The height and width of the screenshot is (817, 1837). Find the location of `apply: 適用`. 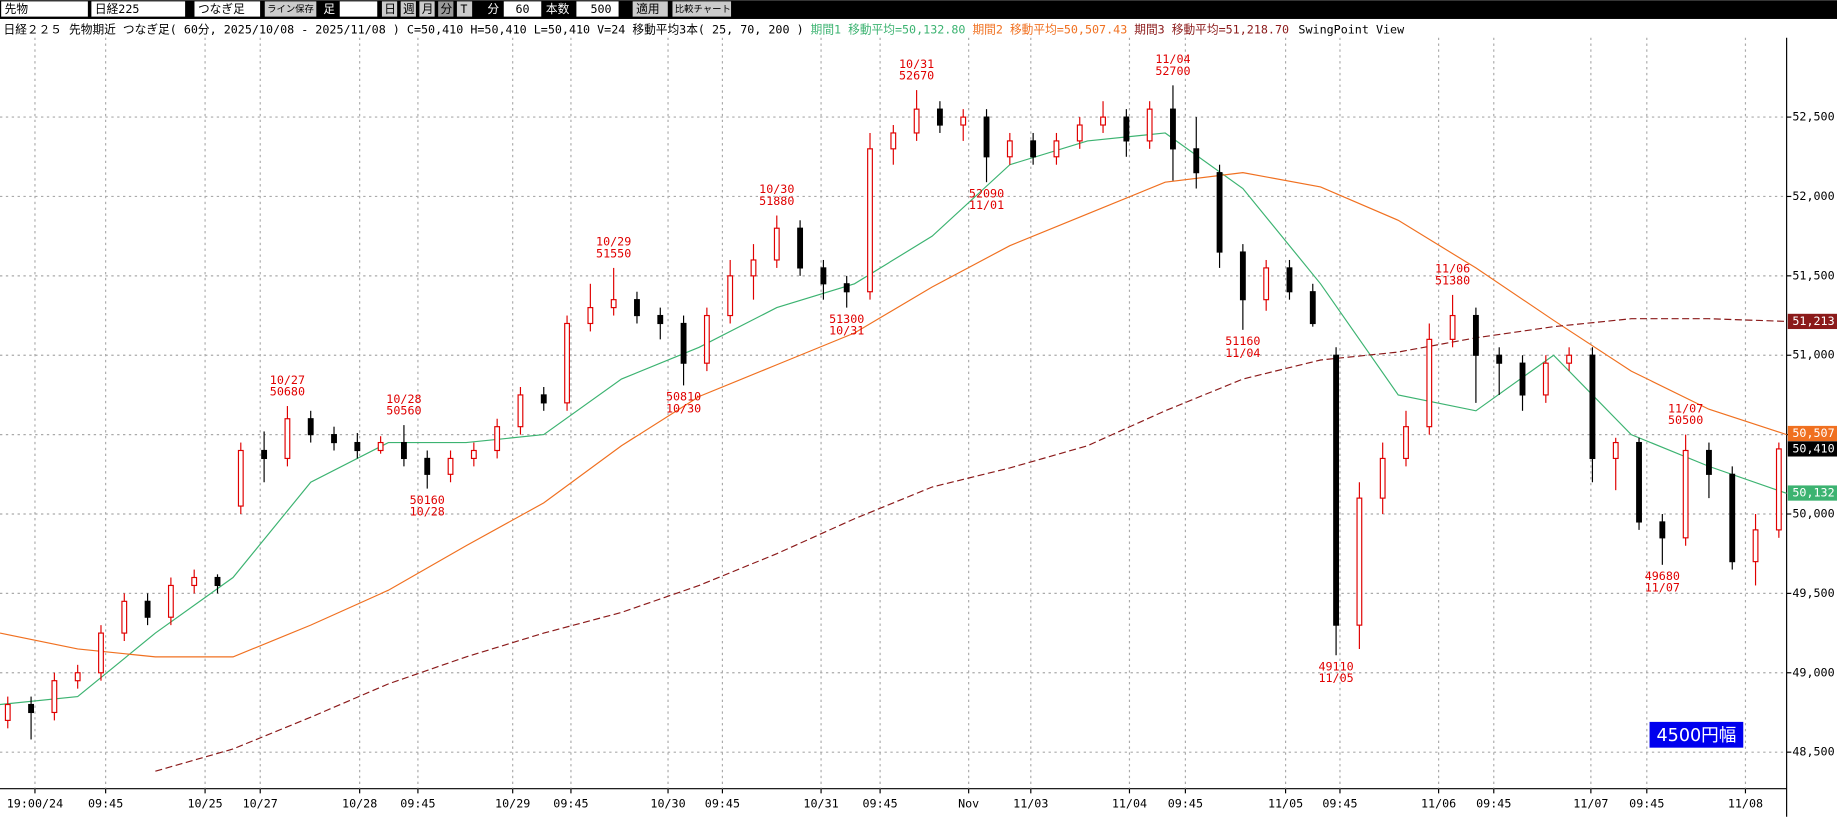

apply: 適用 is located at coordinates (647, 9).